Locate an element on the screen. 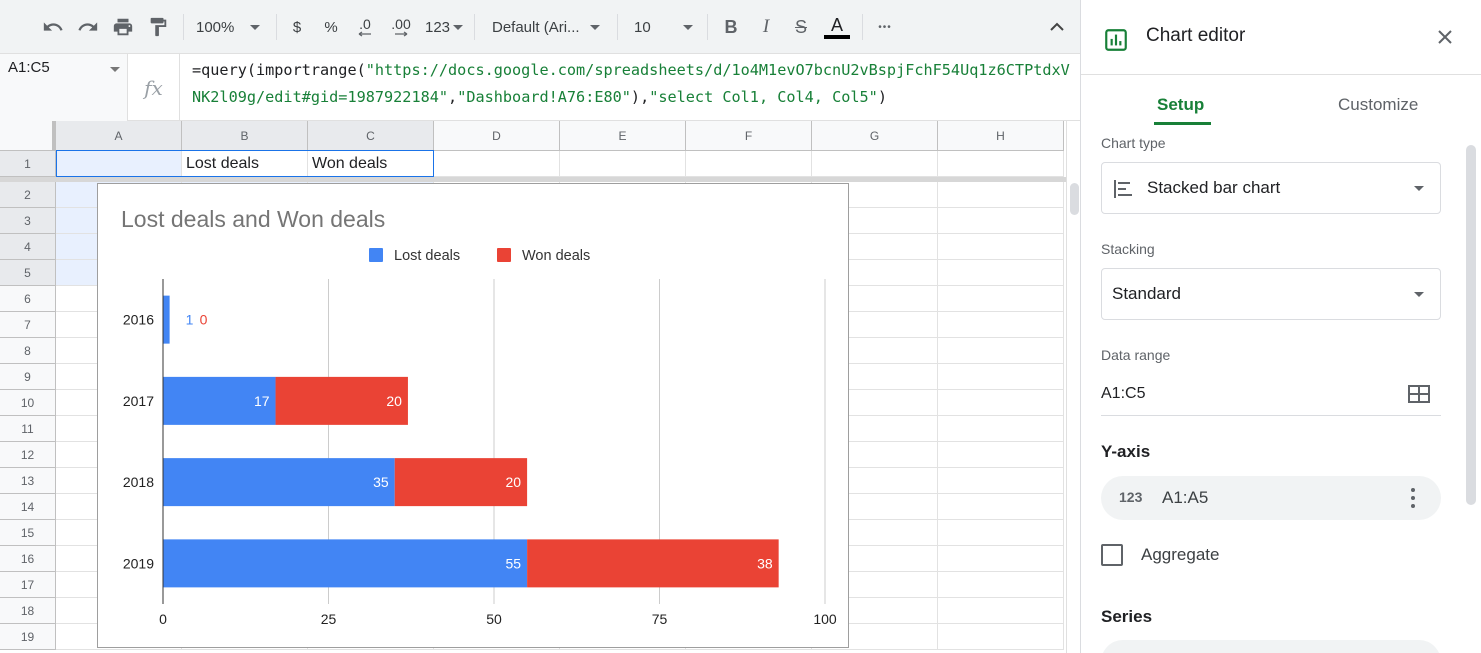 Image resolution: width=1481 pixels, height=653 pixels. row-header-15: 15 is located at coordinates (28, 533).